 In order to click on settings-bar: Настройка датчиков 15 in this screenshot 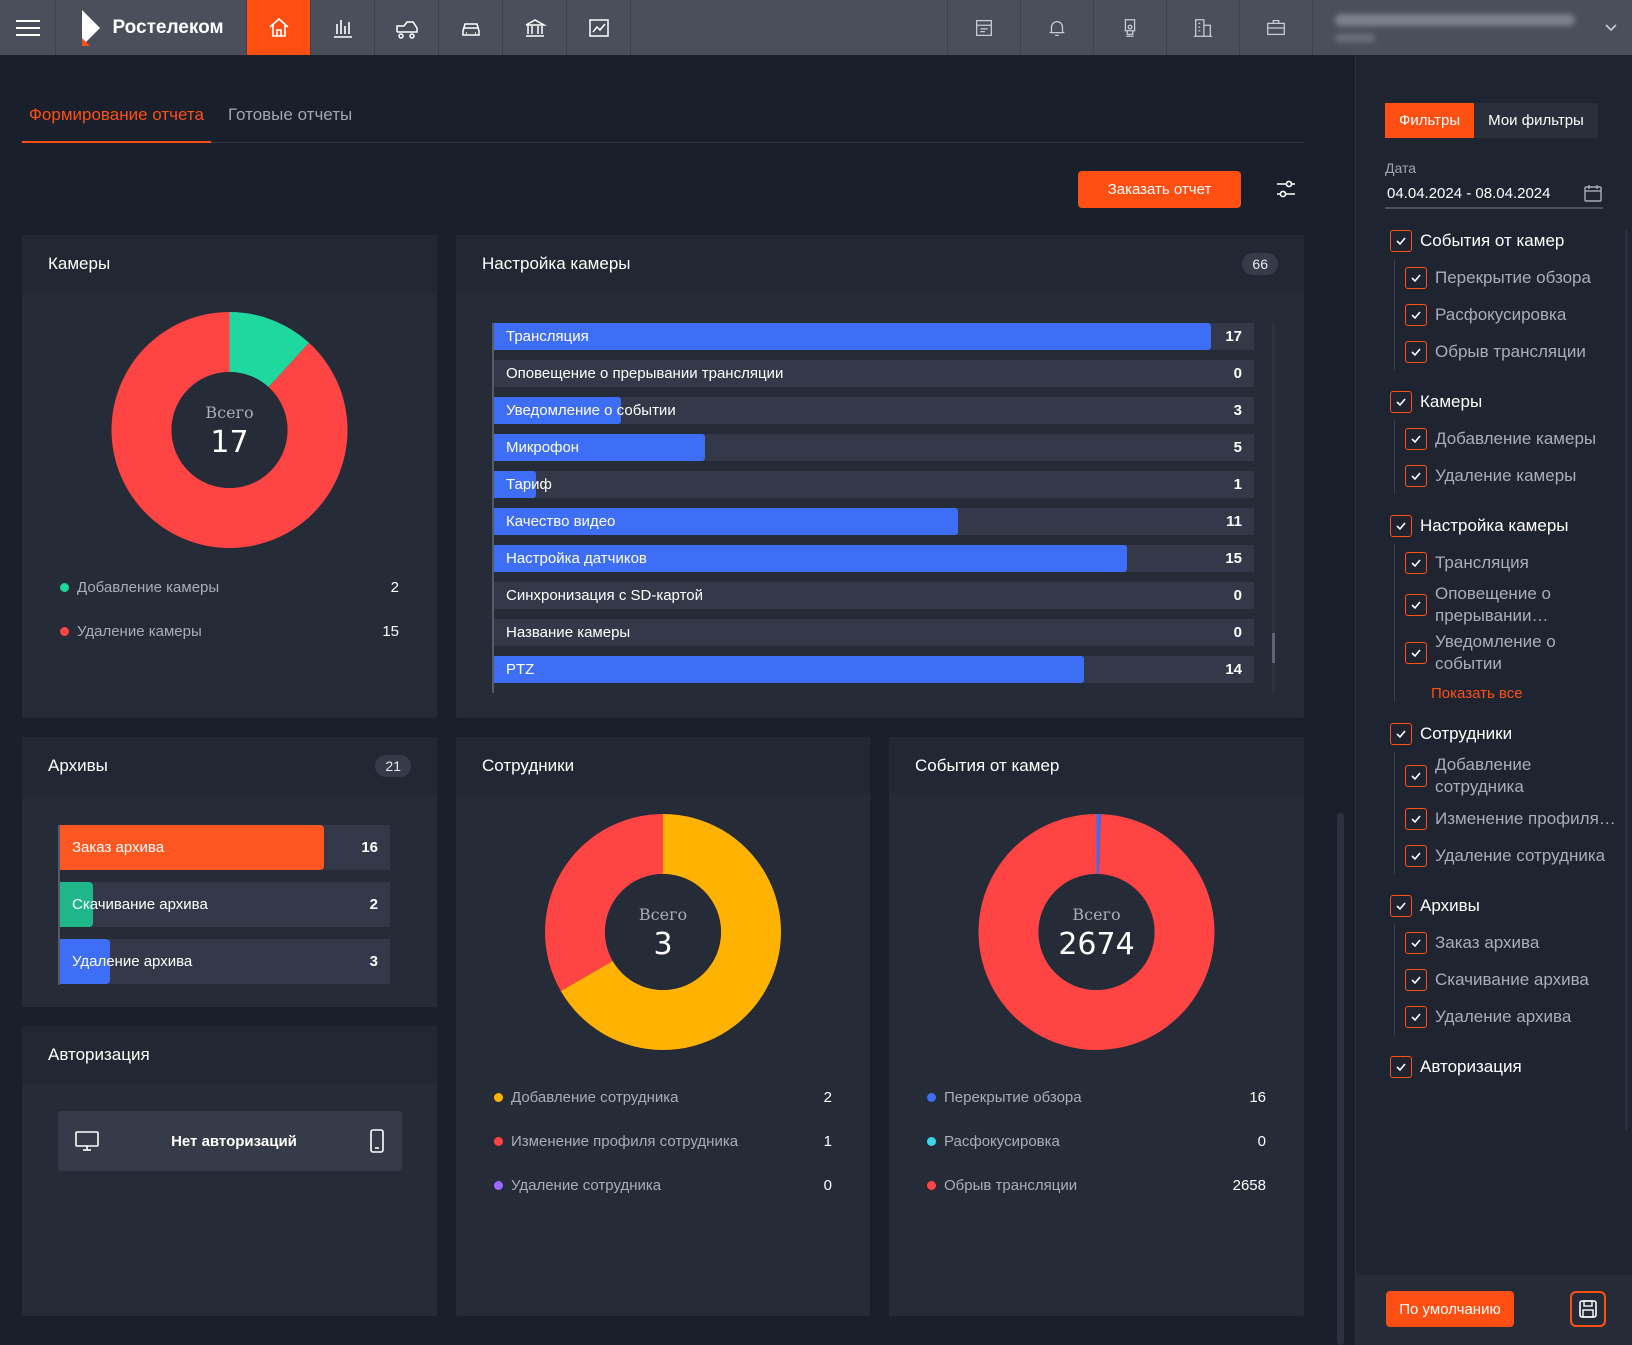, I will do `click(874, 558)`.